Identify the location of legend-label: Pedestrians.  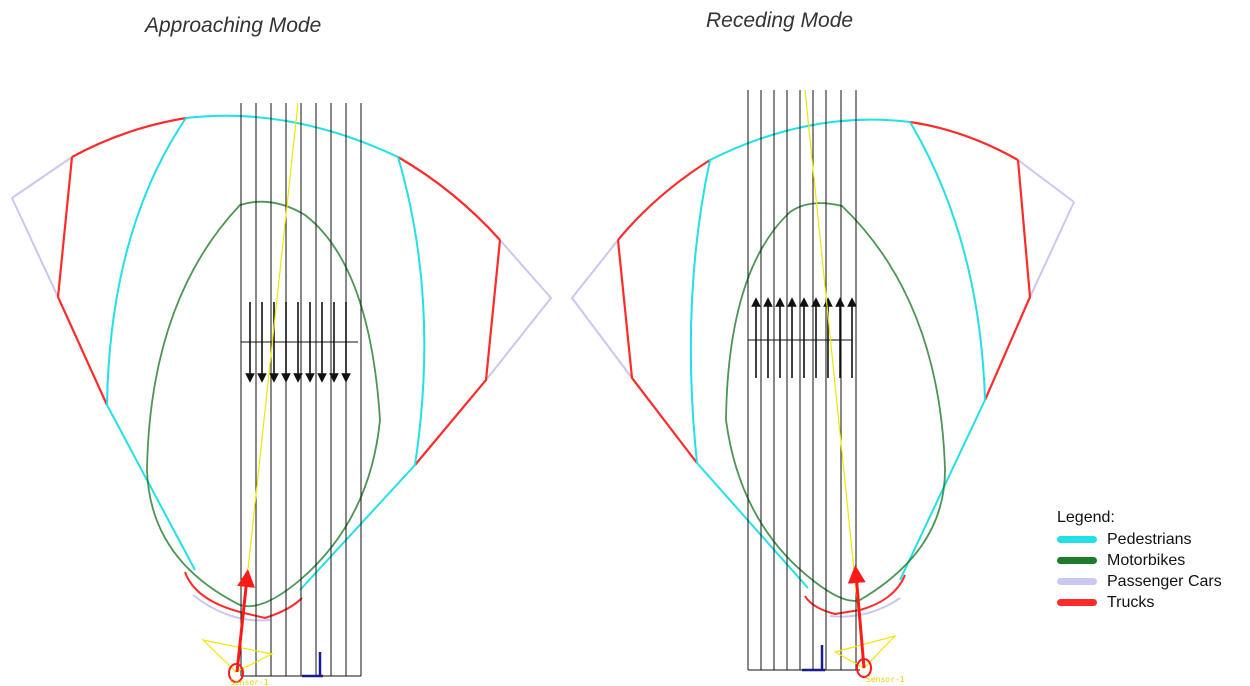
(1149, 539).